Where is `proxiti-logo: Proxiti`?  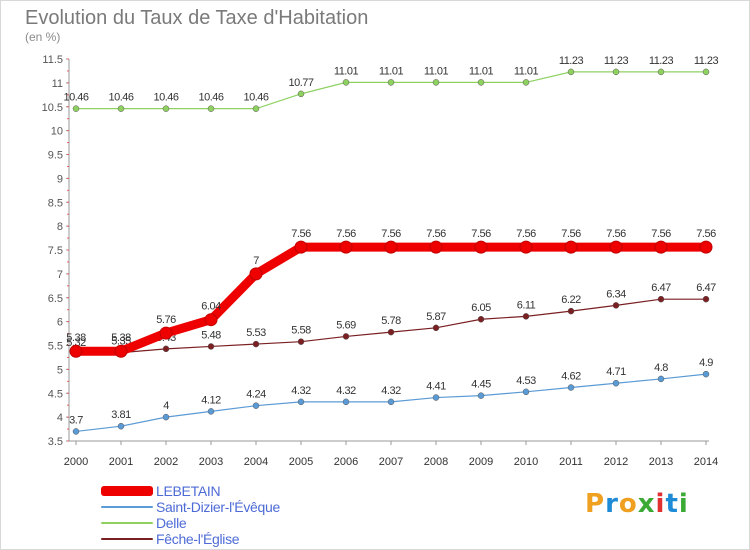 proxiti-logo: Proxiti is located at coordinates (637, 504).